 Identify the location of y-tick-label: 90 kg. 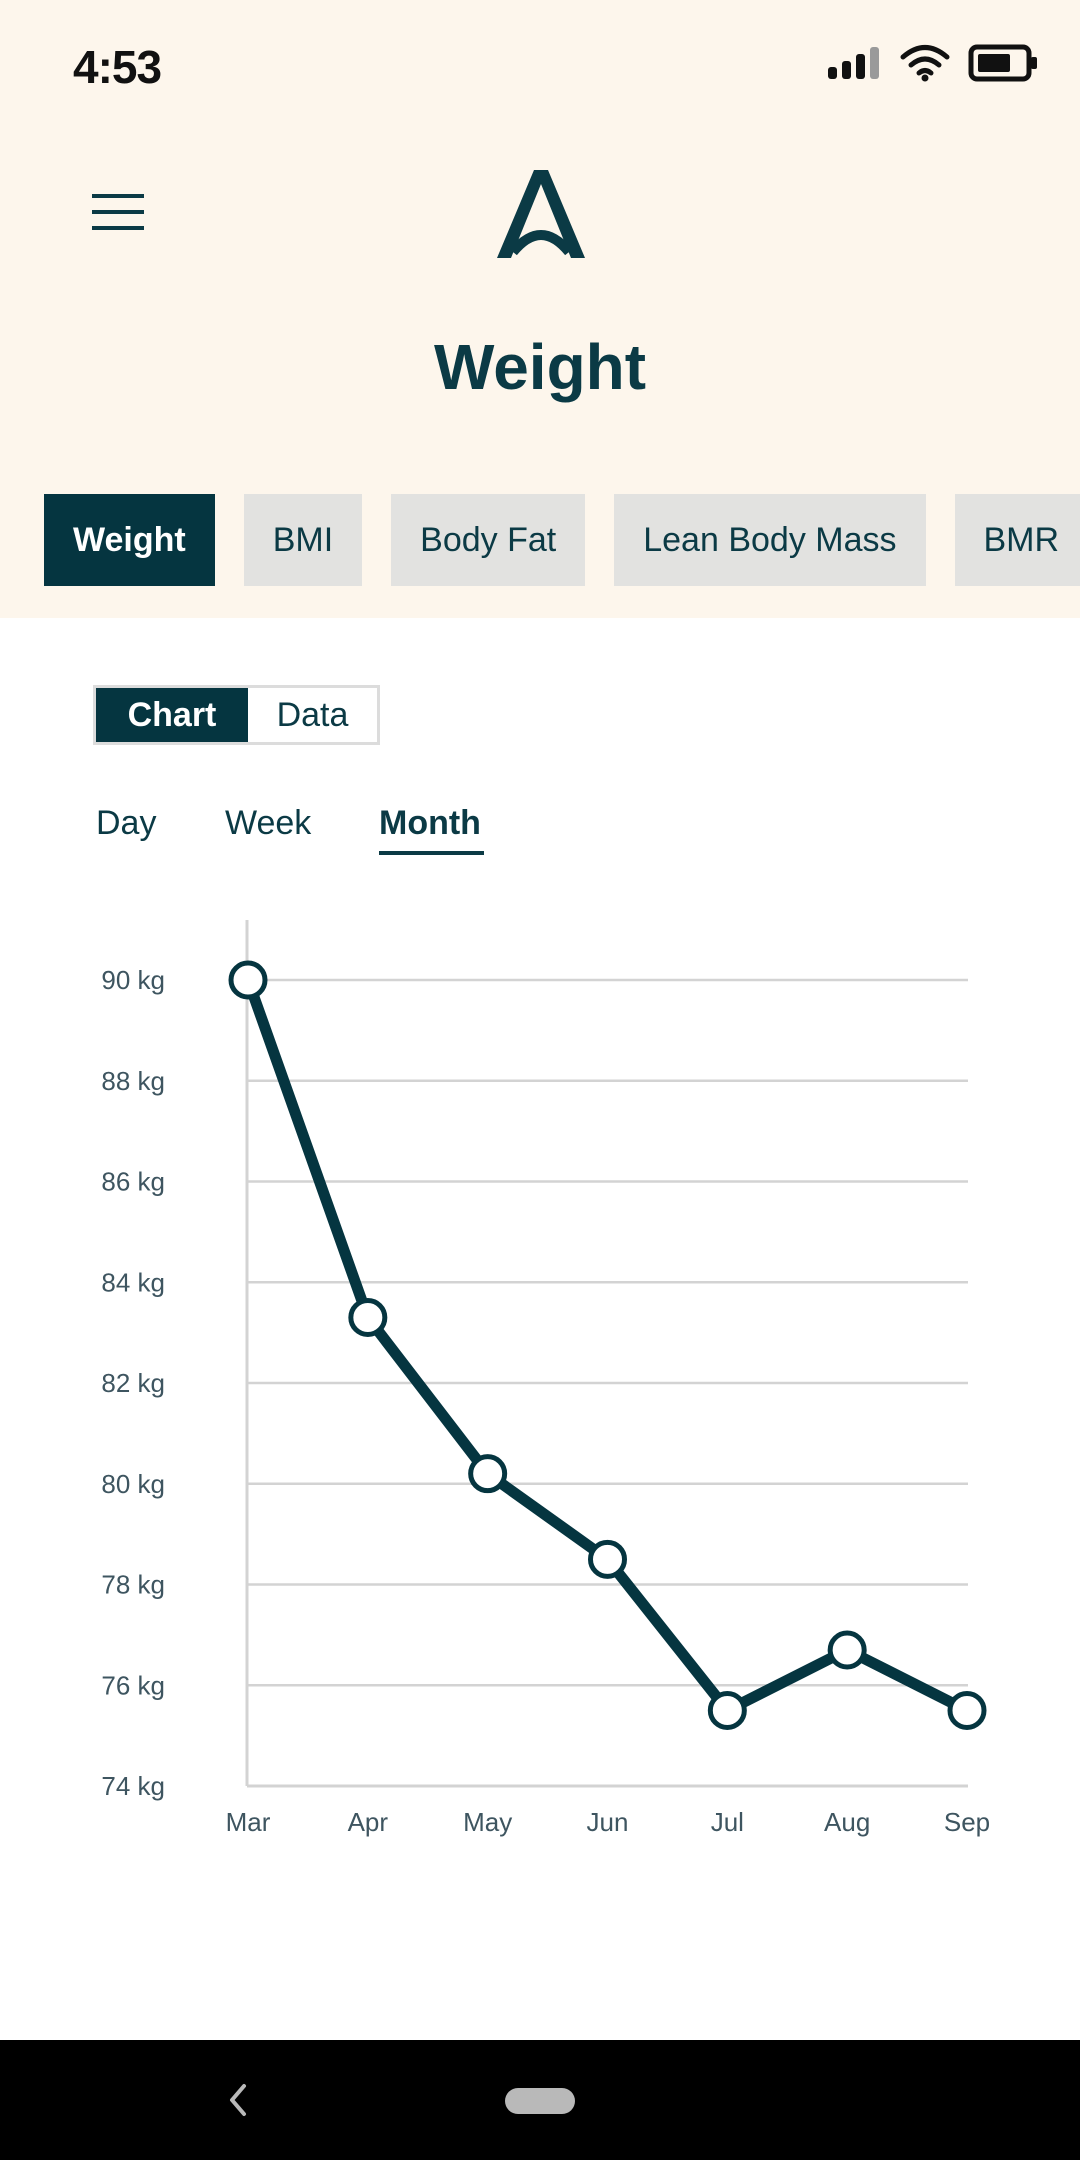
(133, 980).